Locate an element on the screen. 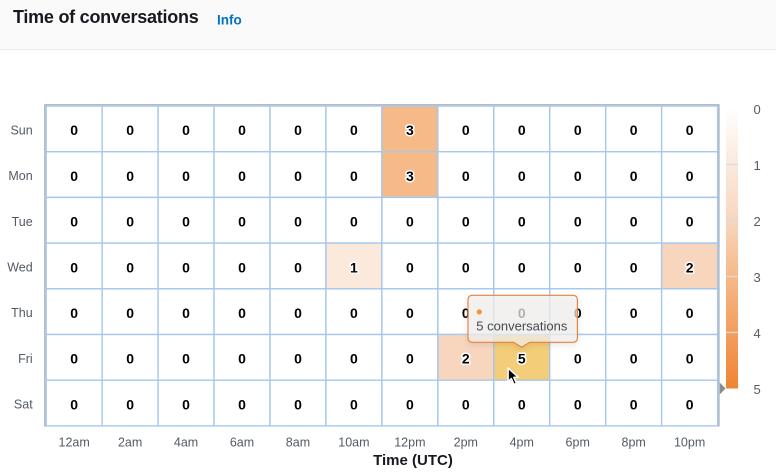 This screenshot has width=776, height=476. svg-text: Tue is located at coordinates (22, 222).